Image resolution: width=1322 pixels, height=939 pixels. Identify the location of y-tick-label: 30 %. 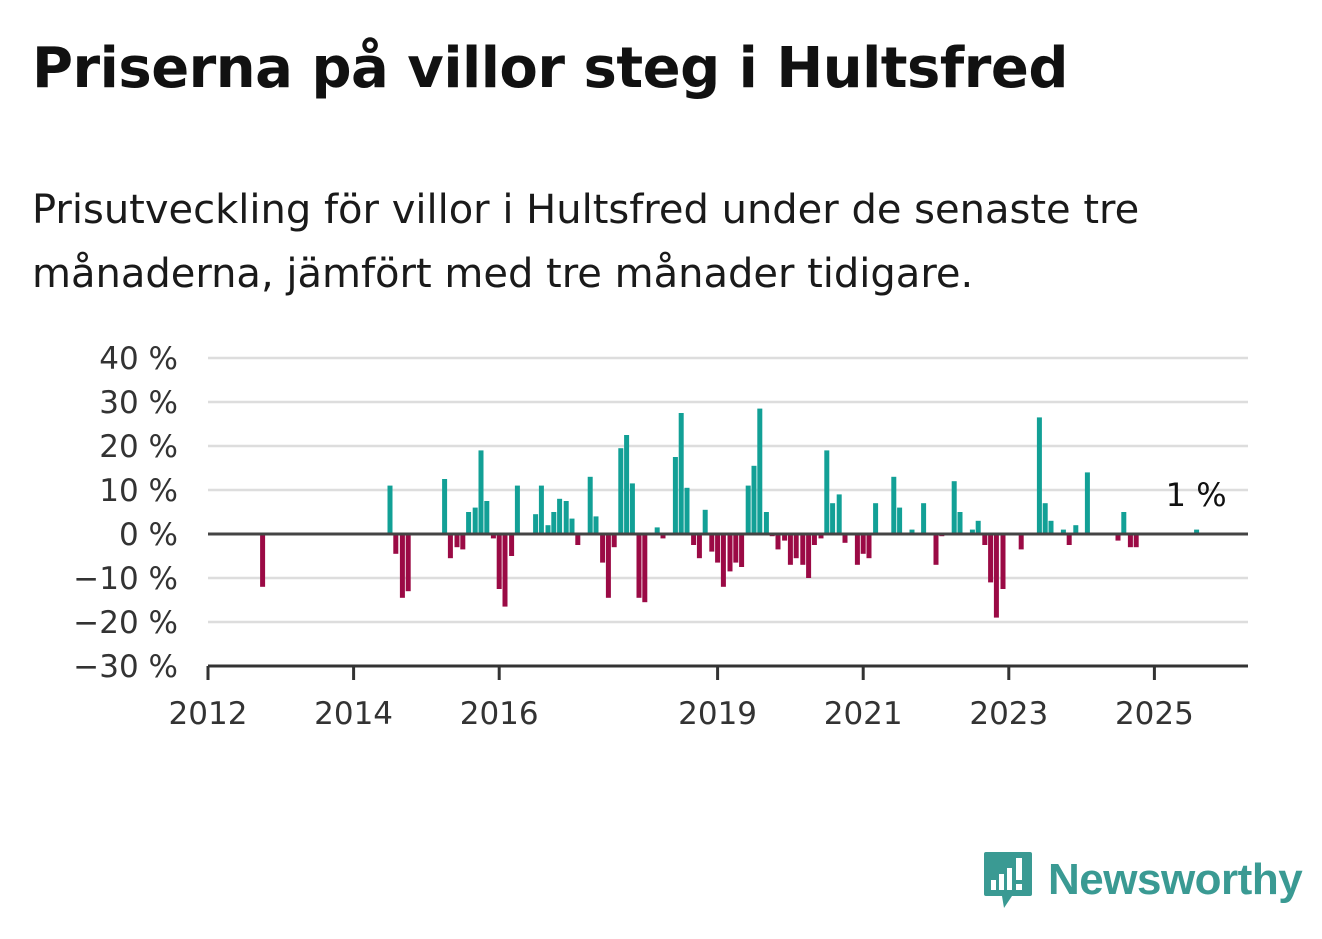
(138, 403).